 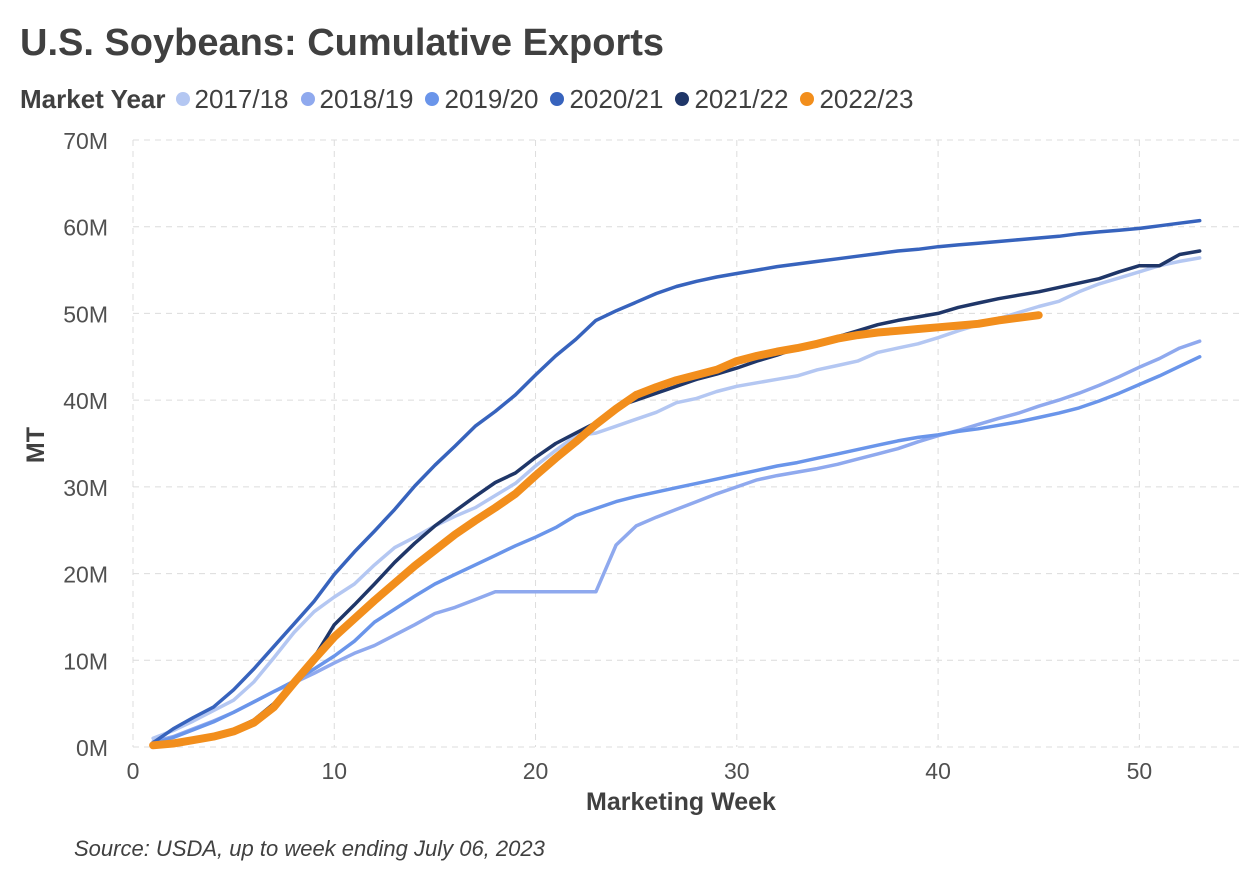 I want to click on legend-title: Market Year, so click(x=93, y=98).